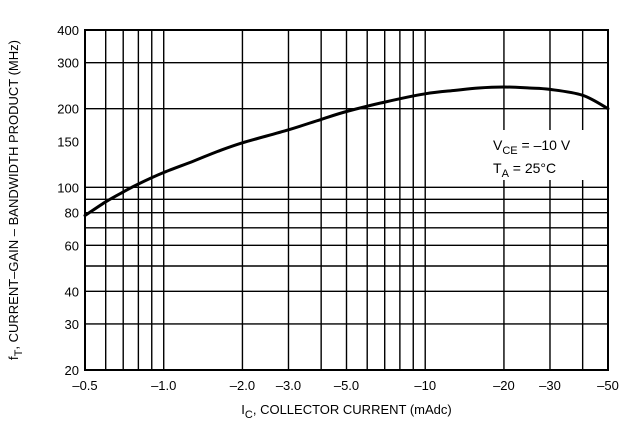 The image size is (630, 426). I want to click on x-axis-label: IC, COLLECTOR CURRENT (mAdc), so click(346, 411).